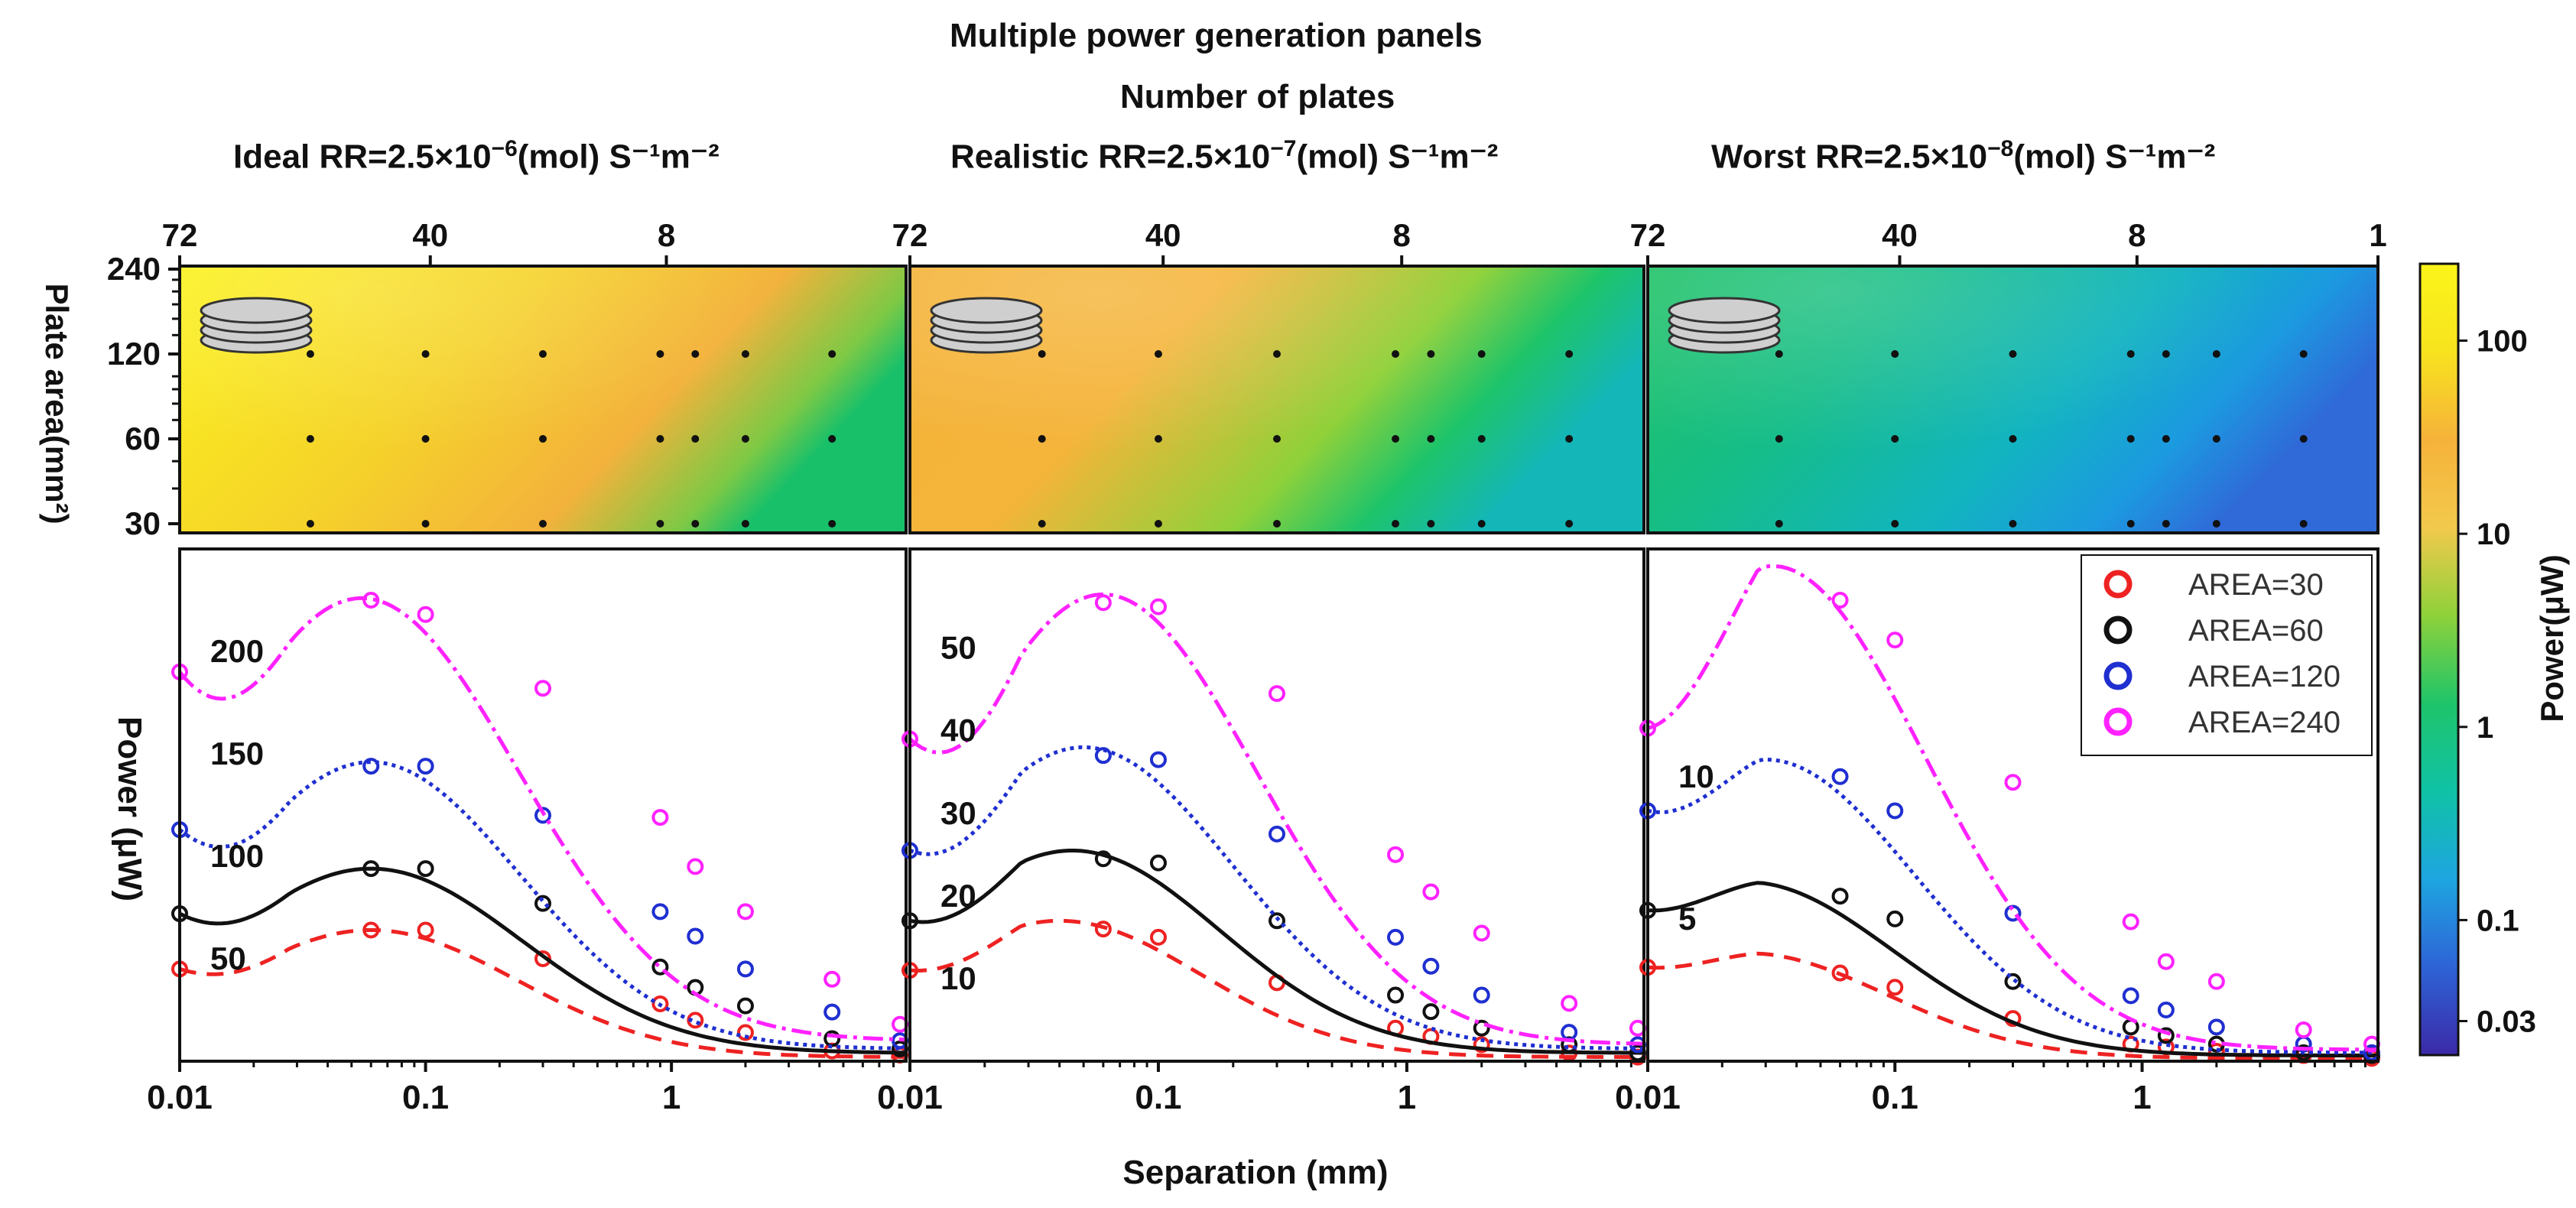 Image resolution: width=2576 pixels, height=1208 pixels. I want to click on heatmap-y-tick-label: 120, so click(134, 354).